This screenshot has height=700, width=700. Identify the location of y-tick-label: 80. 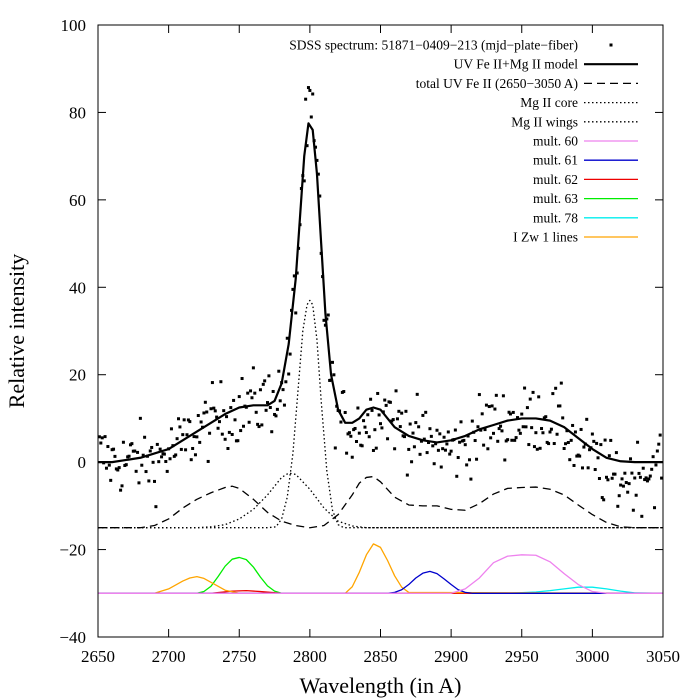
(77, 112).